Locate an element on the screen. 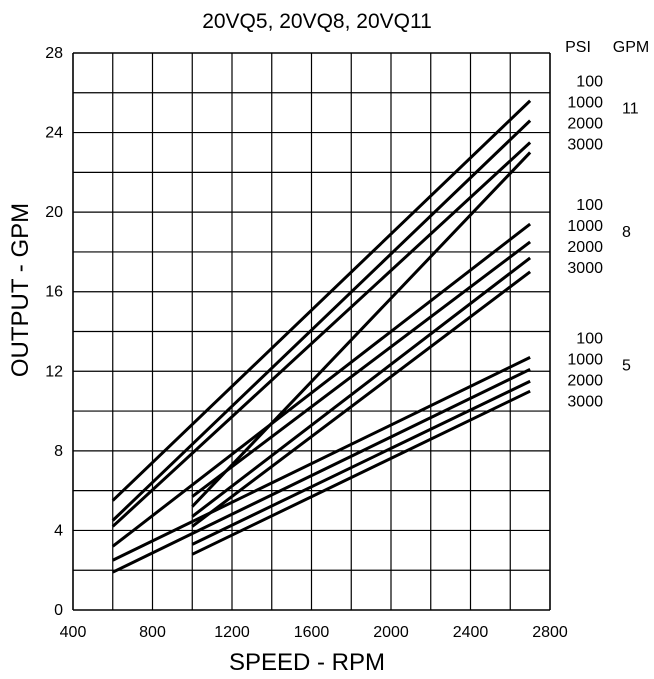 This screenshot has width=654, height=679. legend-gpm-label: 11 is located at coordinates (630, 109).